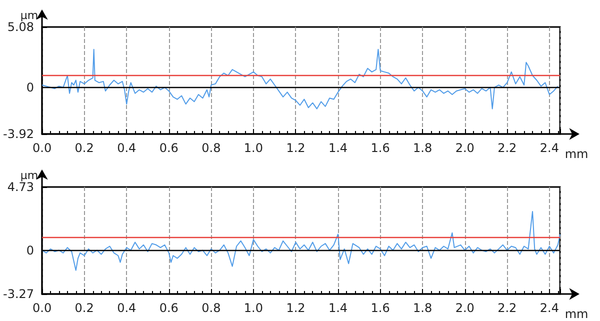 The width and height of the screenshot is (600, 321). I want to click on y-tick-label: 5.08, so click(20, 27).